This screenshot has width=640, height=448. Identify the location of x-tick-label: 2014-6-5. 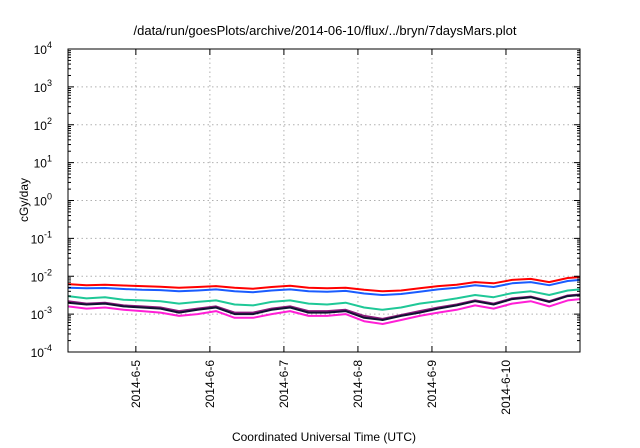
(136, 384).